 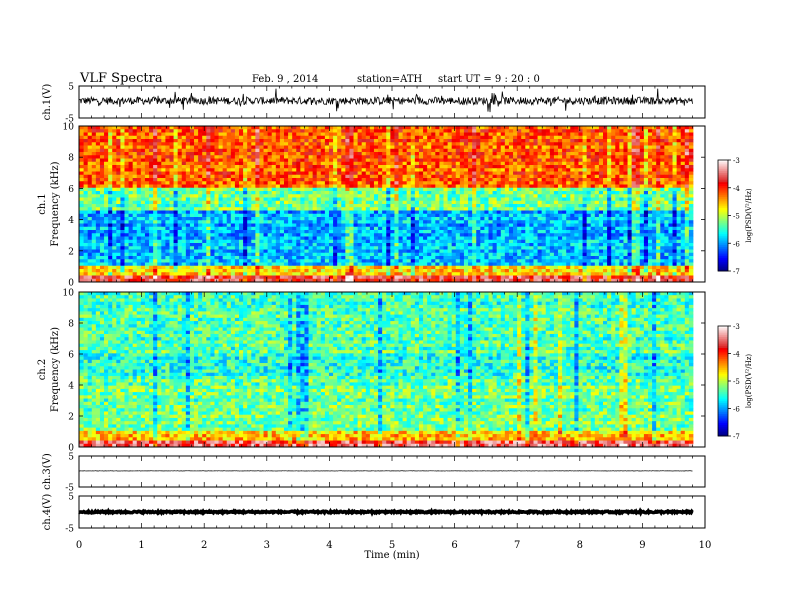 I want to click on station-label: station=ATH, so click(x=390, y=79).